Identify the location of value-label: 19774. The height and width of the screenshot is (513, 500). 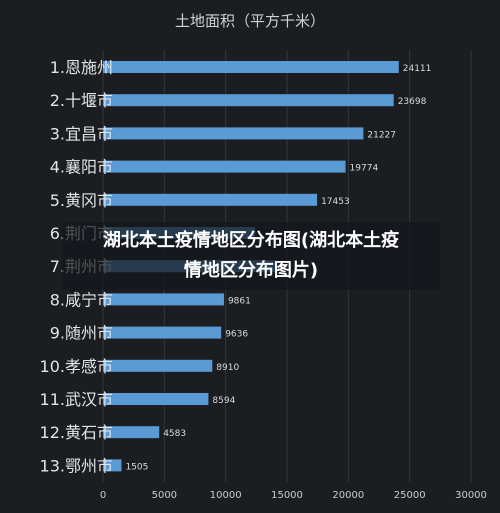
(364, 169).